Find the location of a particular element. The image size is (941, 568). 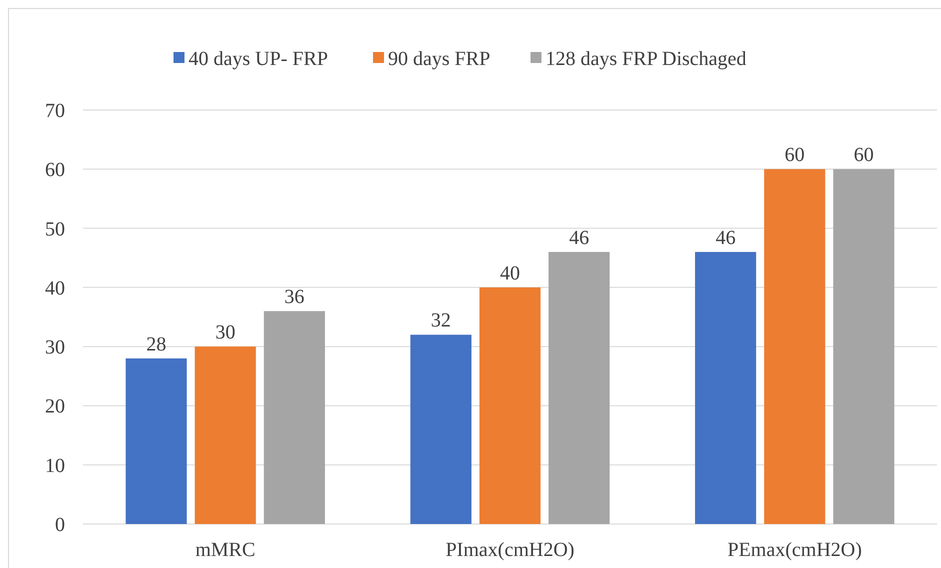

y-tick-label: 40 is located at coordinates (55, 288).